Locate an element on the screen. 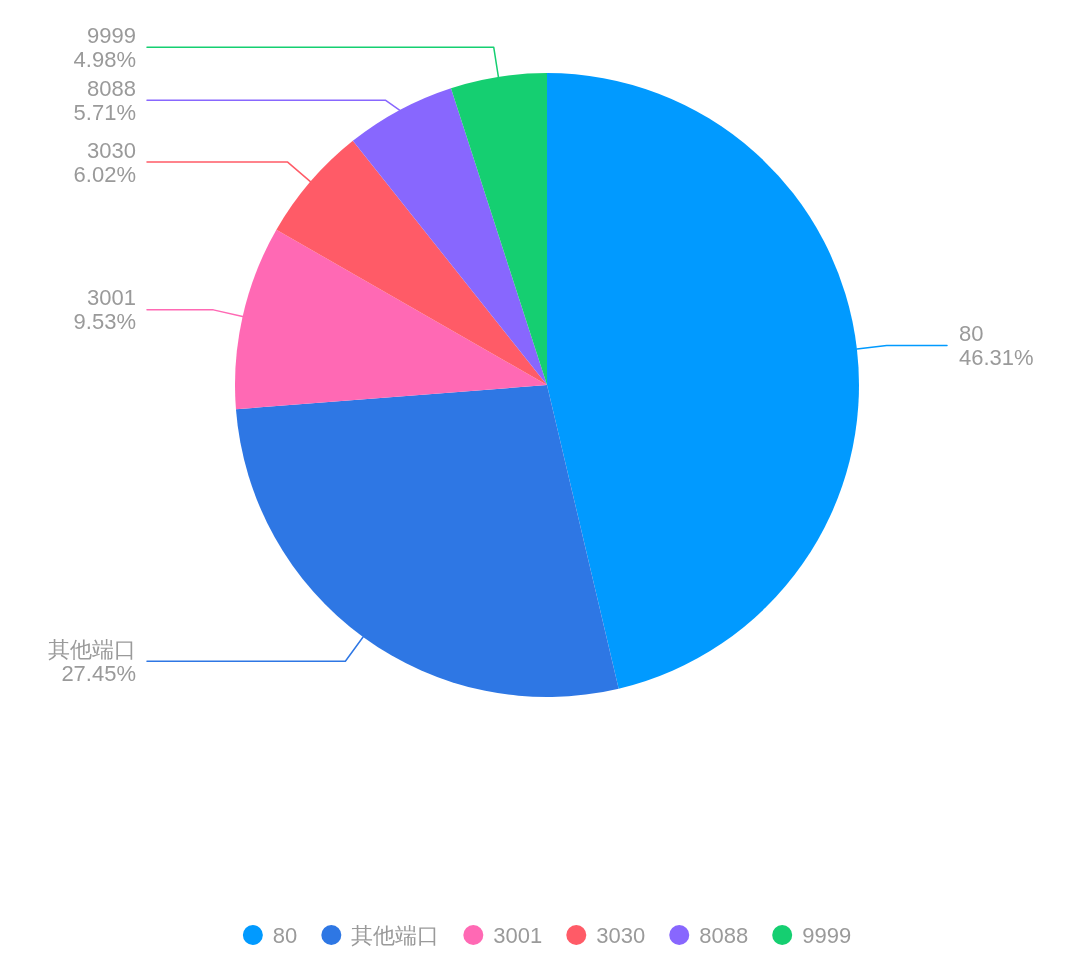 The width and height of the screenshot is (1074, 960). slice-label: 8088 is located at coordinates (111, 88).